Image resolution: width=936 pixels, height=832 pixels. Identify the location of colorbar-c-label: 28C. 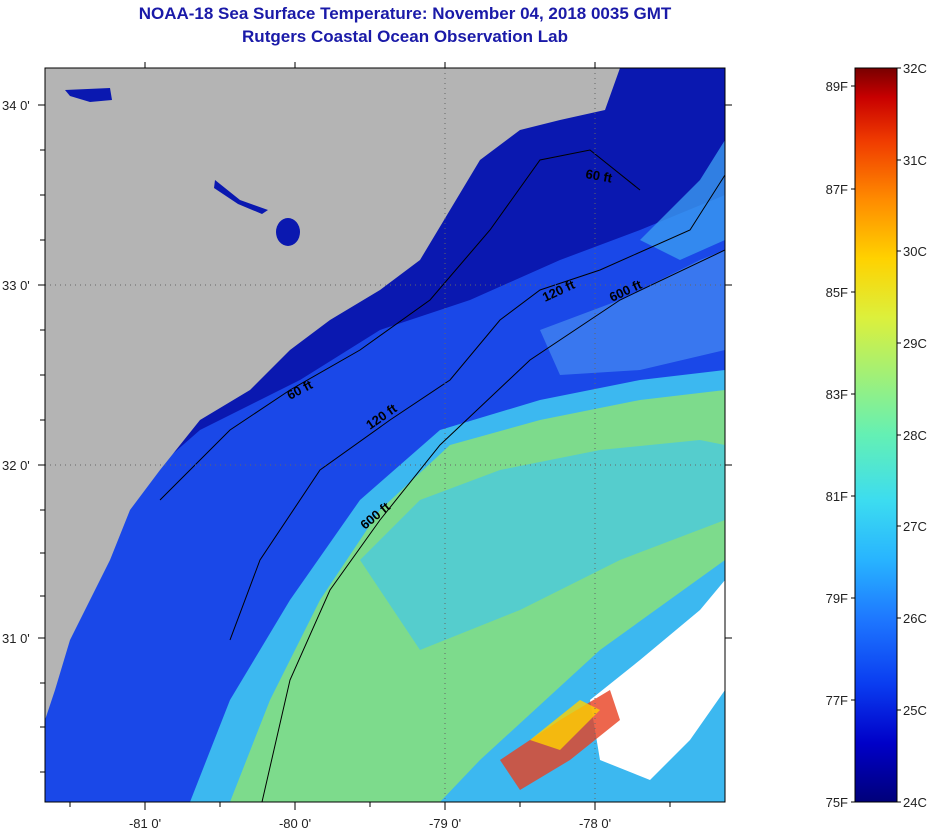
(915, 435).